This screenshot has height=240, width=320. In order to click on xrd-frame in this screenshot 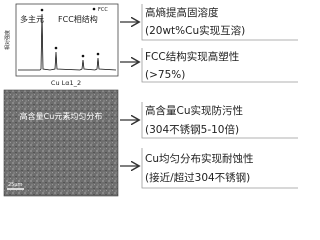, I will do `click(67, 40)`.